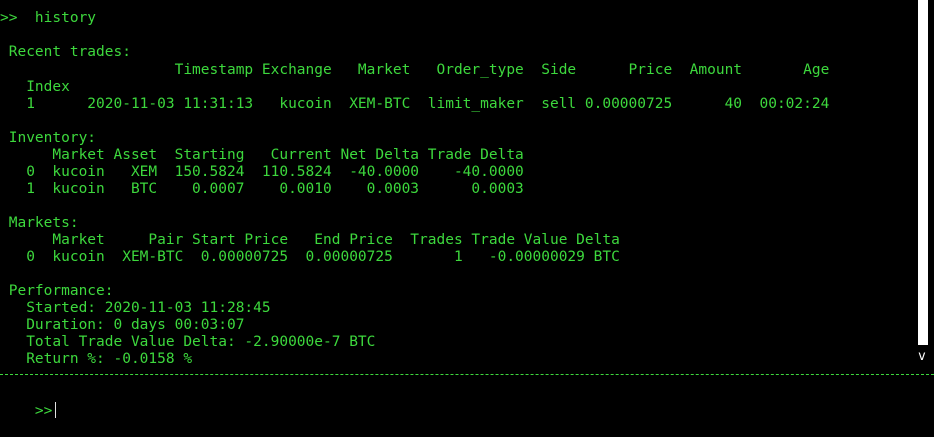 This screenshot has height=437, width=934. What do you see at coordinates (135, 308) in the screenshot?
I see `performance-started: Started: 2020-11-03 11:28:45` at bounding box center [135, 308].